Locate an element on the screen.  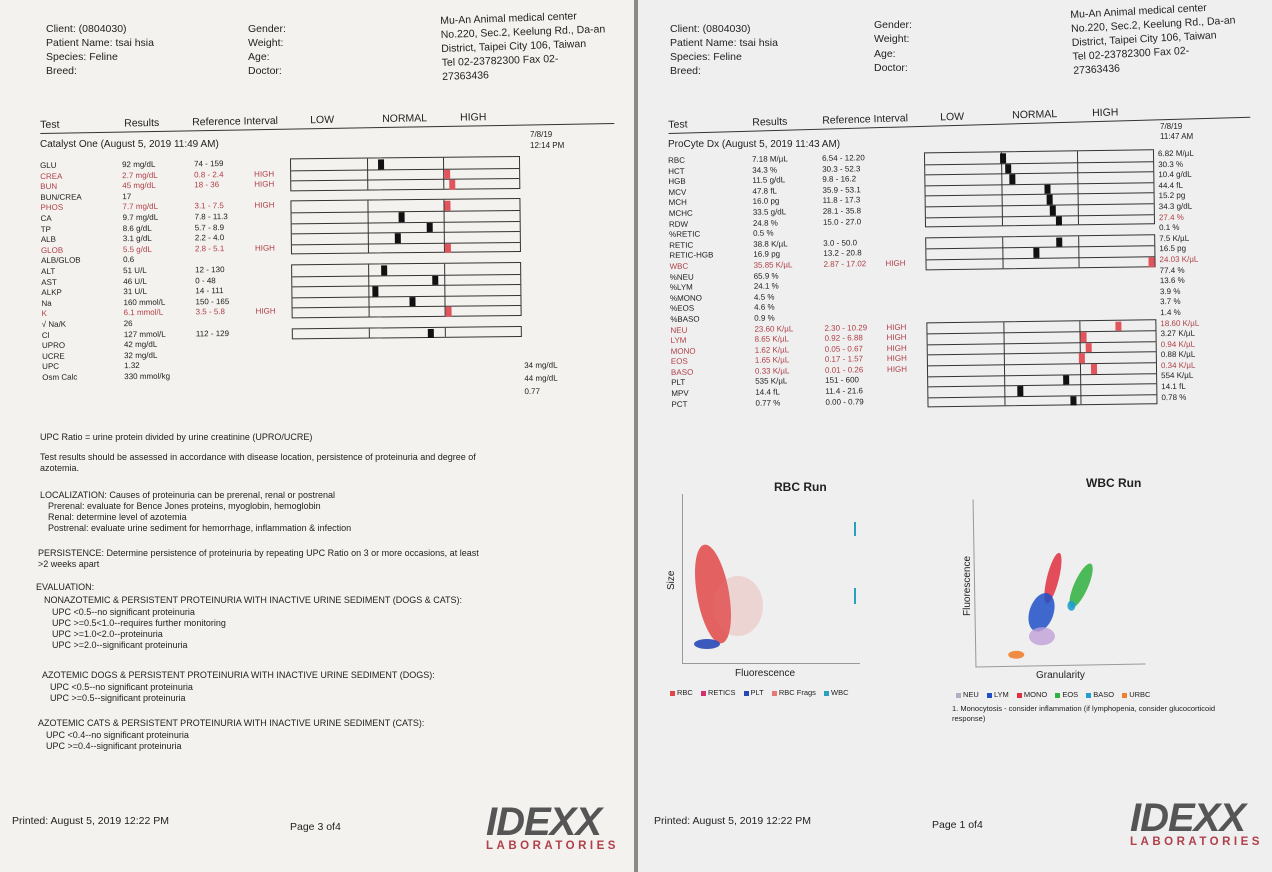
col-normal: NORMAL is located at coordinates (1035, 115).